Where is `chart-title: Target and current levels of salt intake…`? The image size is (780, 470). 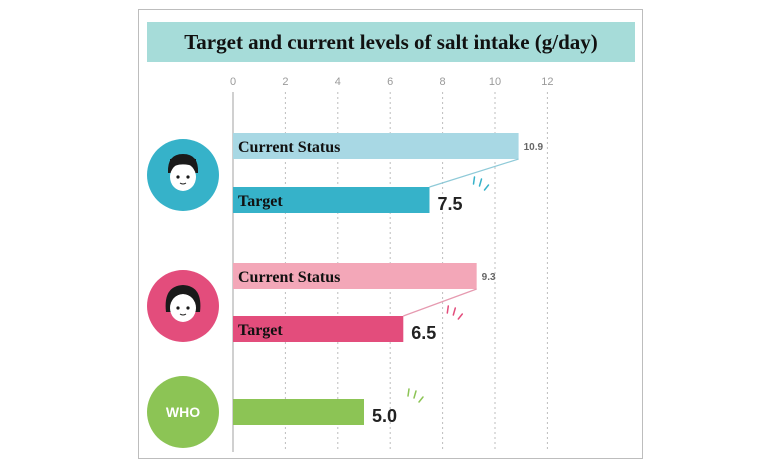 chart-title: Target and current levels of salt intake… is located at coordinates (391, 41).